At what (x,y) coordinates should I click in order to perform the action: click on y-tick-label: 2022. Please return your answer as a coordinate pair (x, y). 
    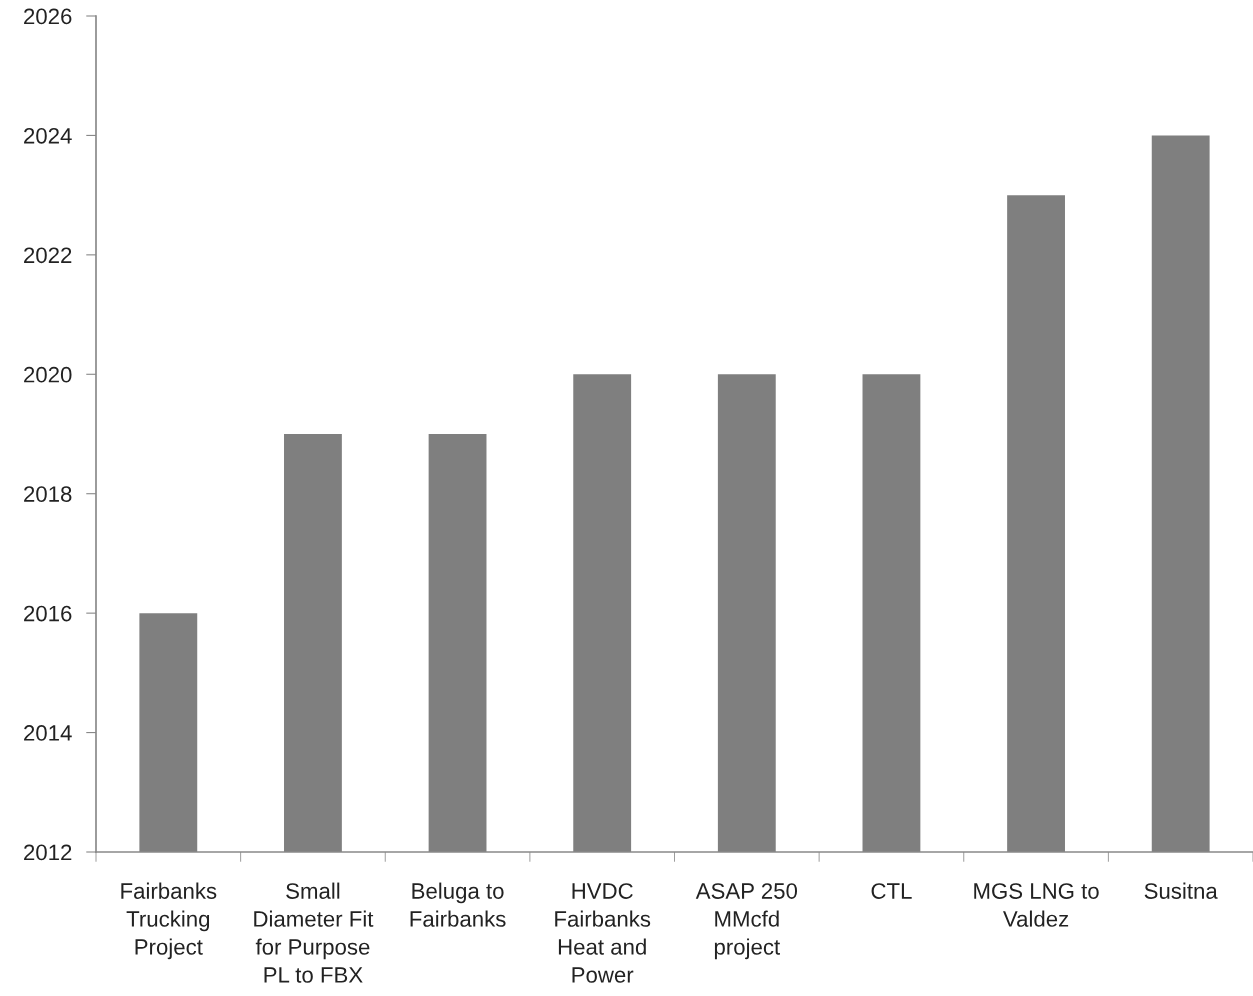
    Looking at the image, I should click on (48, 255).